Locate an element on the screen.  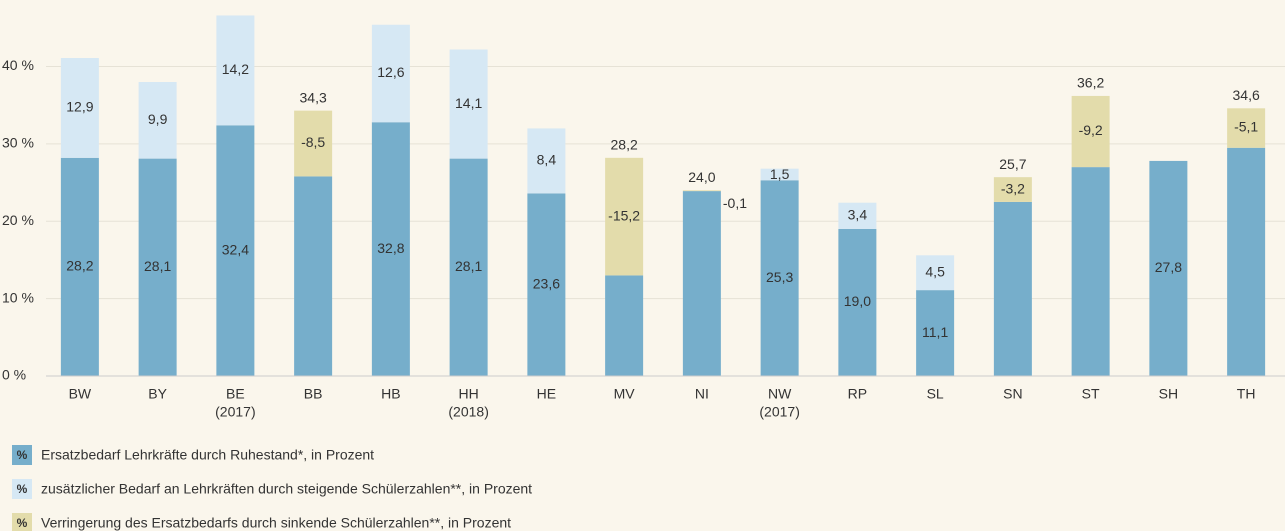
x-tick-label: BY is located at coordinates (157, 394).